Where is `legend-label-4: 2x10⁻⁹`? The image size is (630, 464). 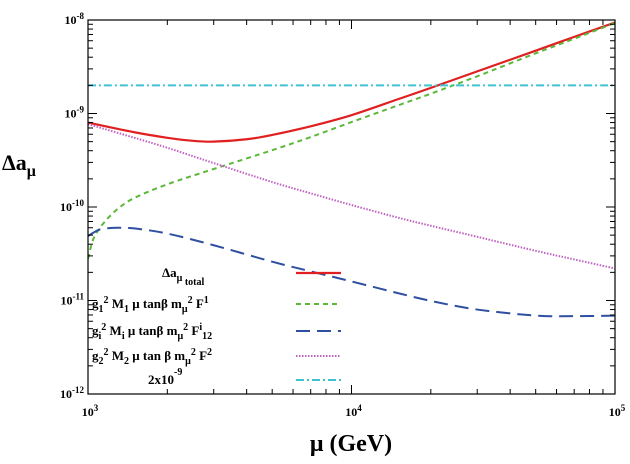 legend-label-4: 2x10⁻⁹ is located at coordinates (165, 377).